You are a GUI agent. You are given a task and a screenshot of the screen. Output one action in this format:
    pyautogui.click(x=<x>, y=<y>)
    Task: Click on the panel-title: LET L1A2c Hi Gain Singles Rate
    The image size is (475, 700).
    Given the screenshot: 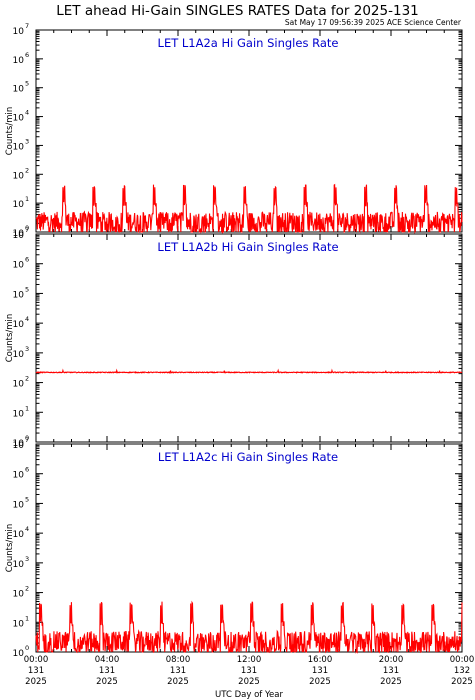 What is the action you would take?
    pyautogui.click(x=248, y=457)
    